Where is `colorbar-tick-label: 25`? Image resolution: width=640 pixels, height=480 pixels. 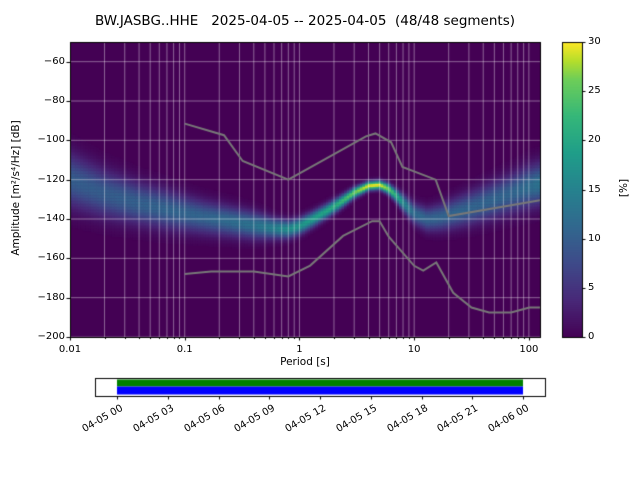
colorbar-tick-label: 25 is located at coordinates (594, 91).